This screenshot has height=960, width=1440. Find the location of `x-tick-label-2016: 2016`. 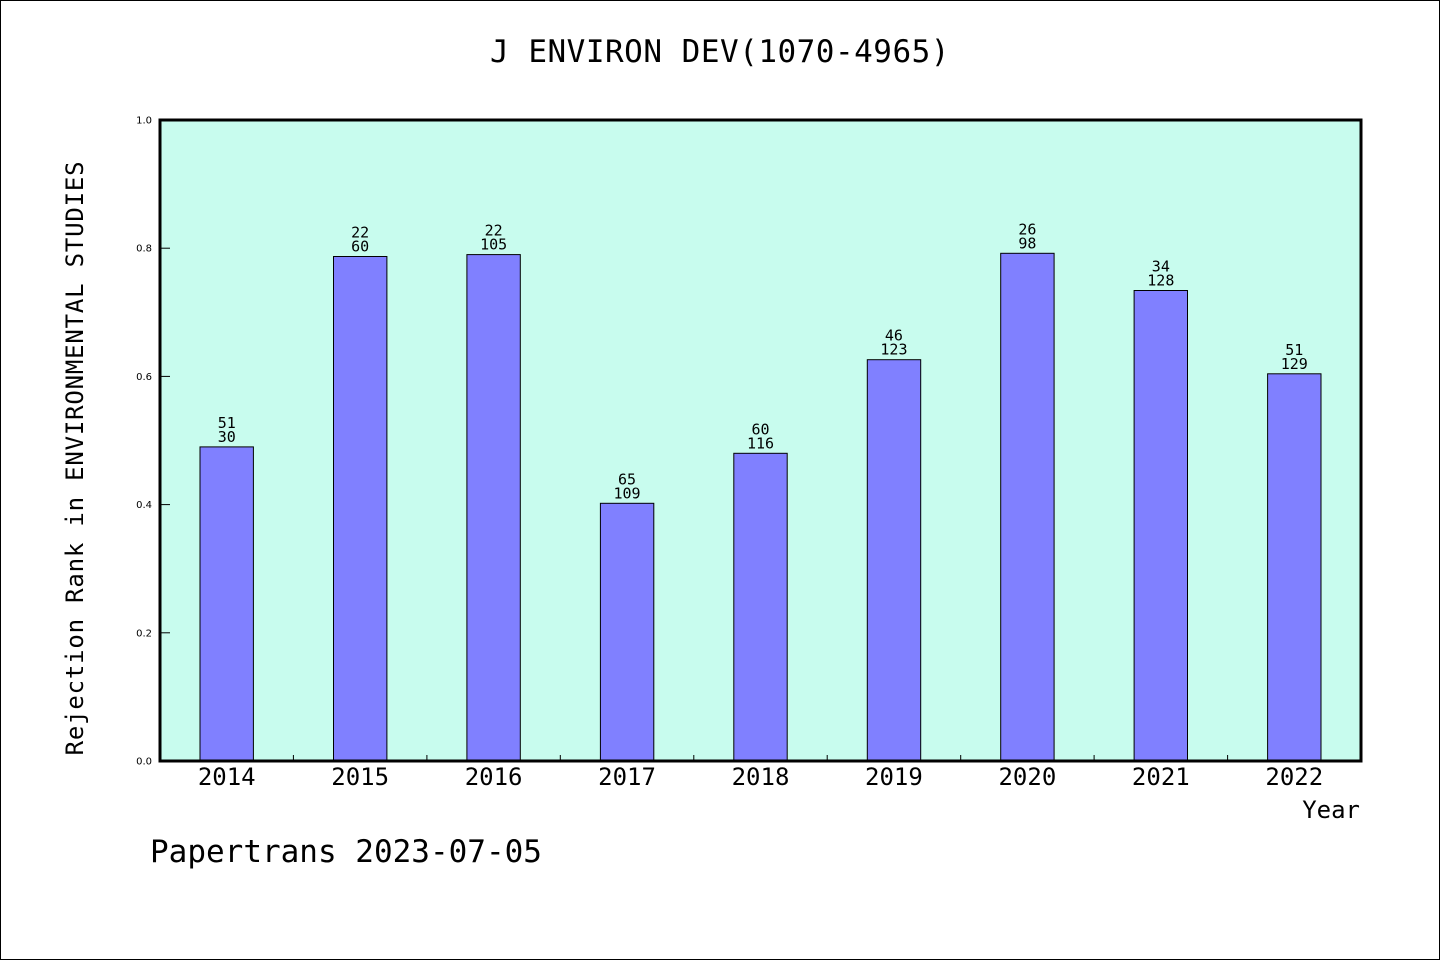

x-tick-label-2016: 2016 is located at coordinates (494, 777).